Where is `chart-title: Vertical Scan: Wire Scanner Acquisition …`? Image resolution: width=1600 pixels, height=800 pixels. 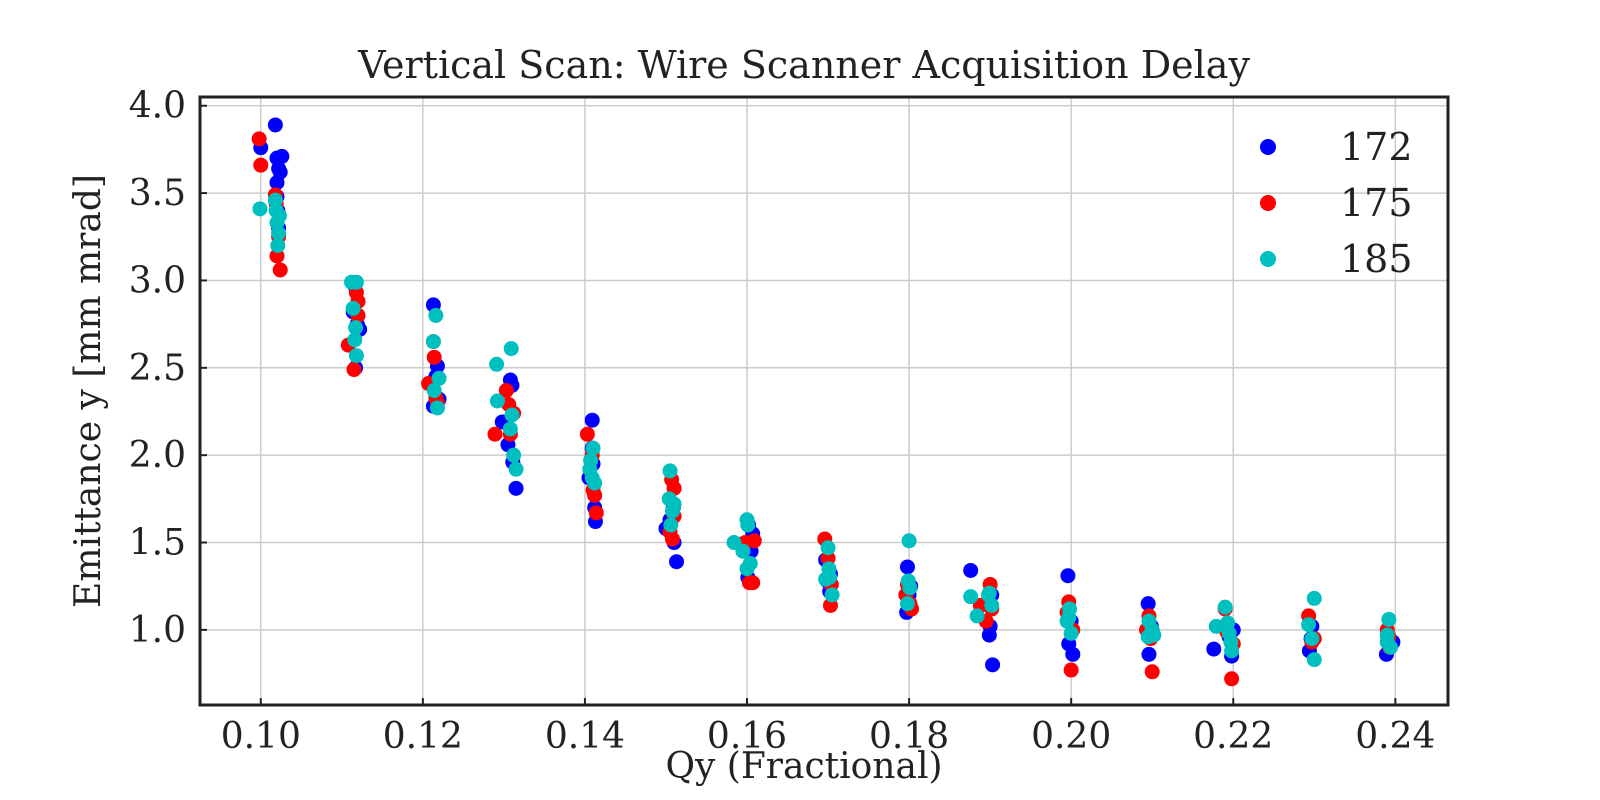
chart-title: Vertical Scan: Wire Scanner Acquisition … is located at coordinates (803, 65).